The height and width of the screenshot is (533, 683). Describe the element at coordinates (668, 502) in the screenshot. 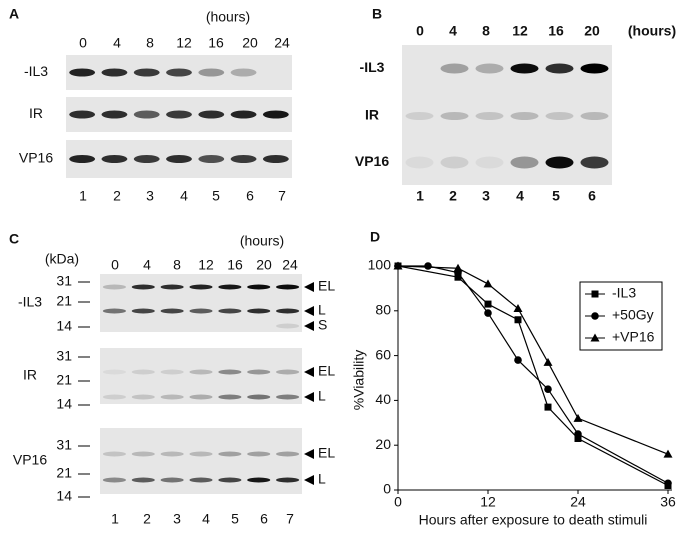

I see `x-tick-label: 36` at that location.